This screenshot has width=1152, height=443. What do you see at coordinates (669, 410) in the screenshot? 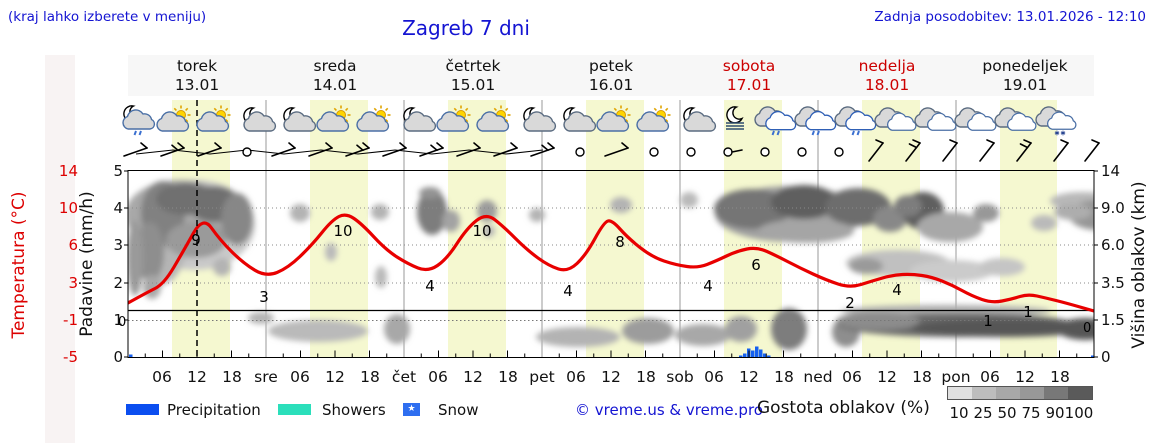
I see `copyright-link: © vreme.us & vreme.pro` at bounding box center [669, 410].